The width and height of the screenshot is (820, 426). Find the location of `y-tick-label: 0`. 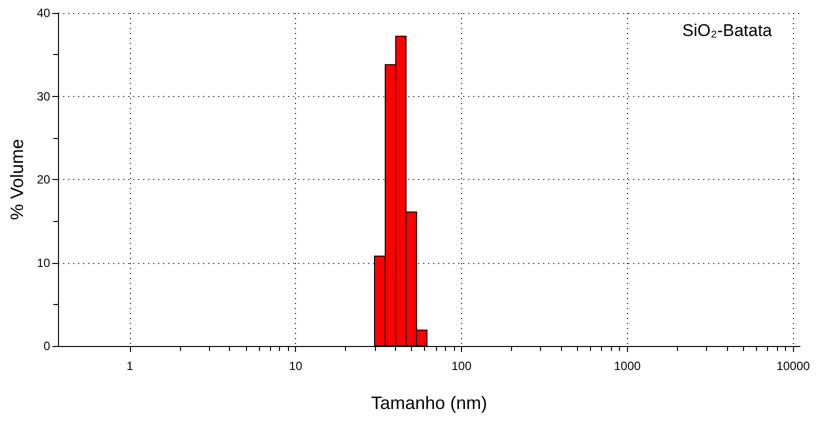

y-tick-label: 0 is located at coordinates (47, 346).